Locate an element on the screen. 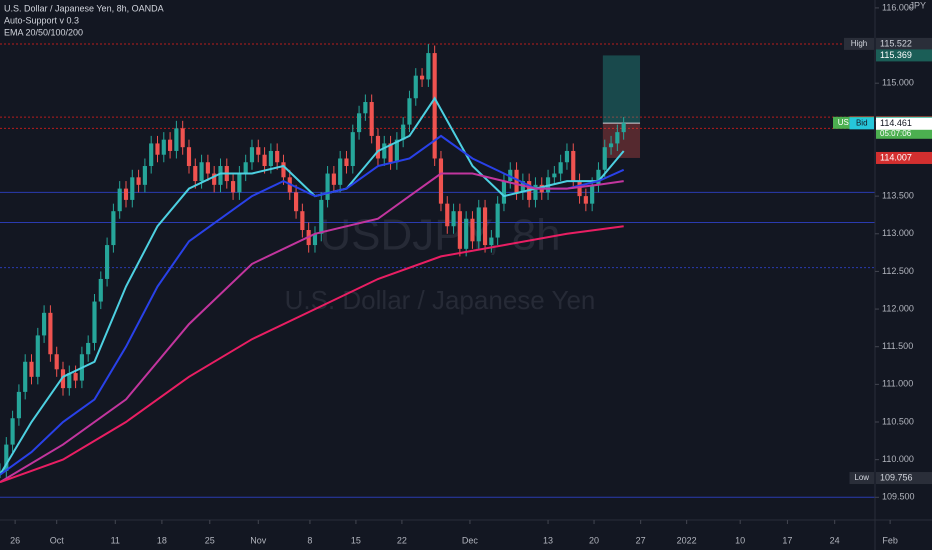 This screenshot has height=550, width=932. x-tick-label: 26 is located at coordinates (15, 540).